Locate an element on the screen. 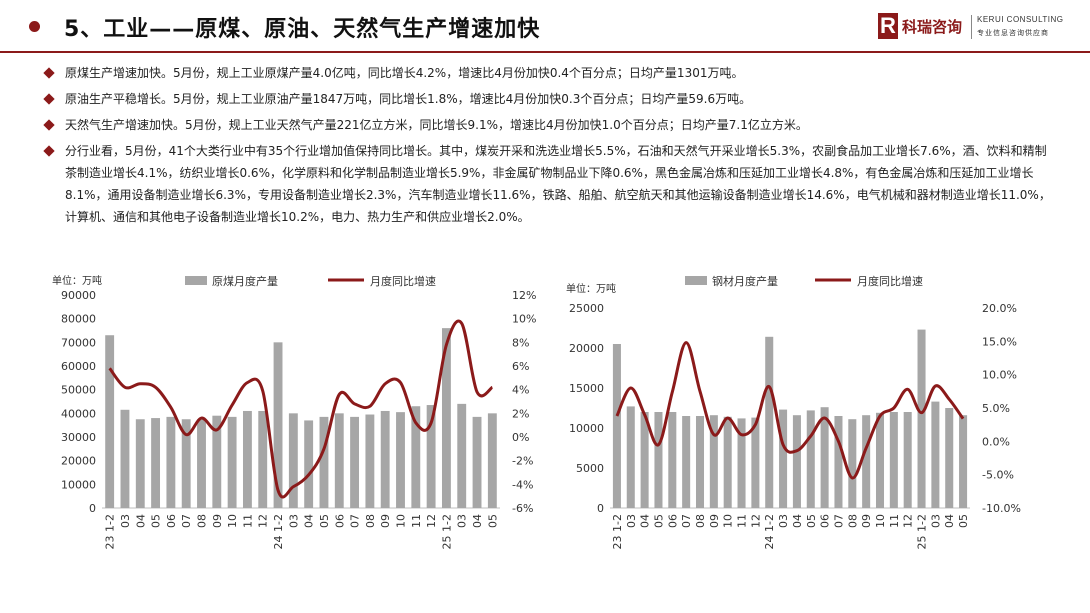 The image size is (1090, 613). header-divider is located at coordinates (545, 52).